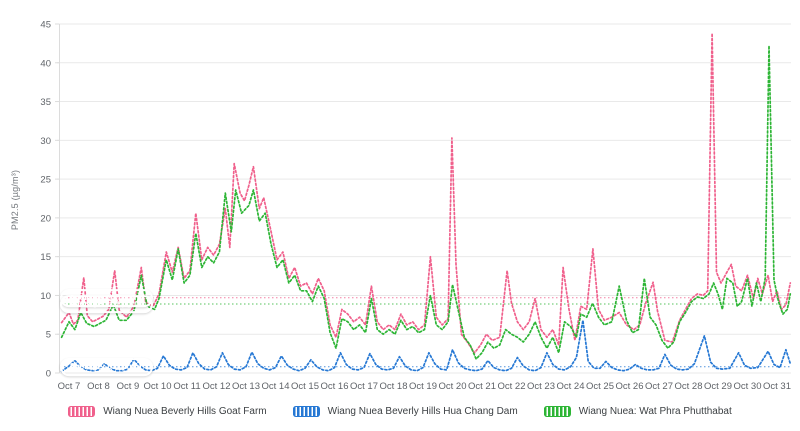 This screenshot has width=800, height=431. Describe the element at coordinates (659, 386) in the screenshot. I see `x-tick-label: Oct 27` at that location.